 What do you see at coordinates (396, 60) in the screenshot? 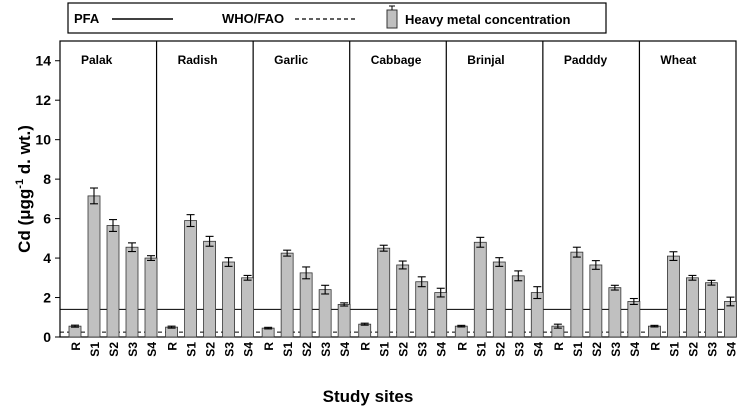
I see `panel-label: Cabbage` at bounding box center [396, 60].